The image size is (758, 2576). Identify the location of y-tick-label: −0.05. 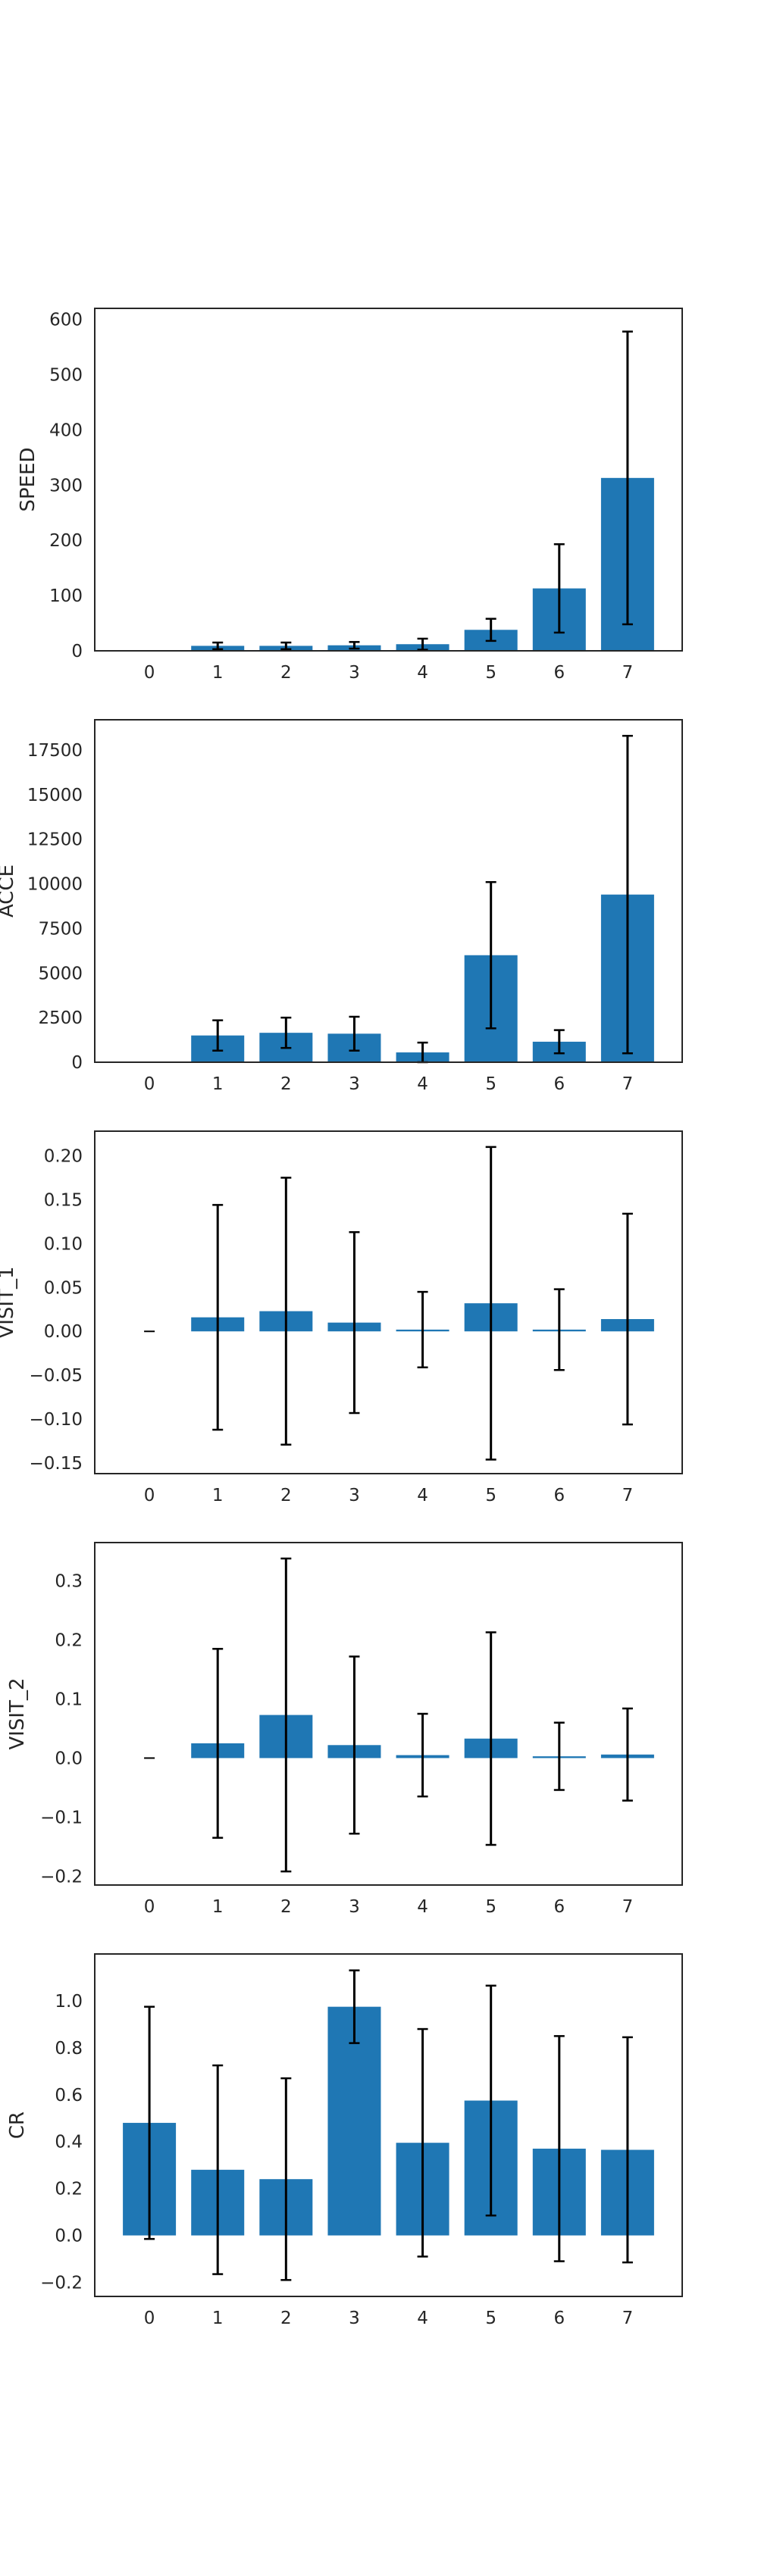
(56, 1376).